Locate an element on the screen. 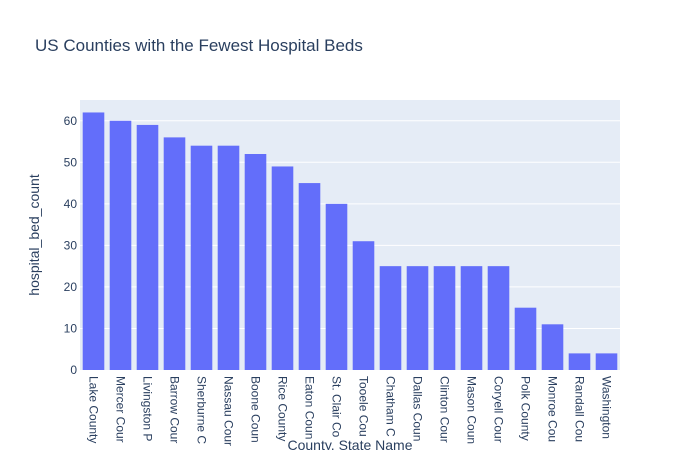  x-tick-label: Dallas Coun is located at coordinates (418, 408).